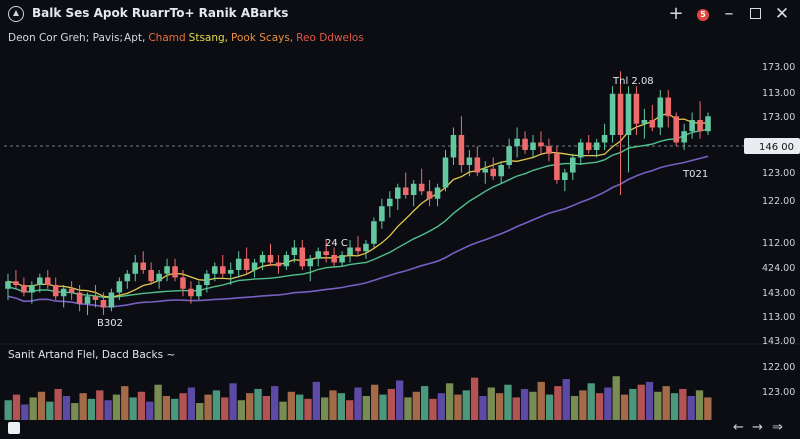 This screenshot has width=800, height=439. I want to click on legend-item: Pook Scays,, so click(262, 38).